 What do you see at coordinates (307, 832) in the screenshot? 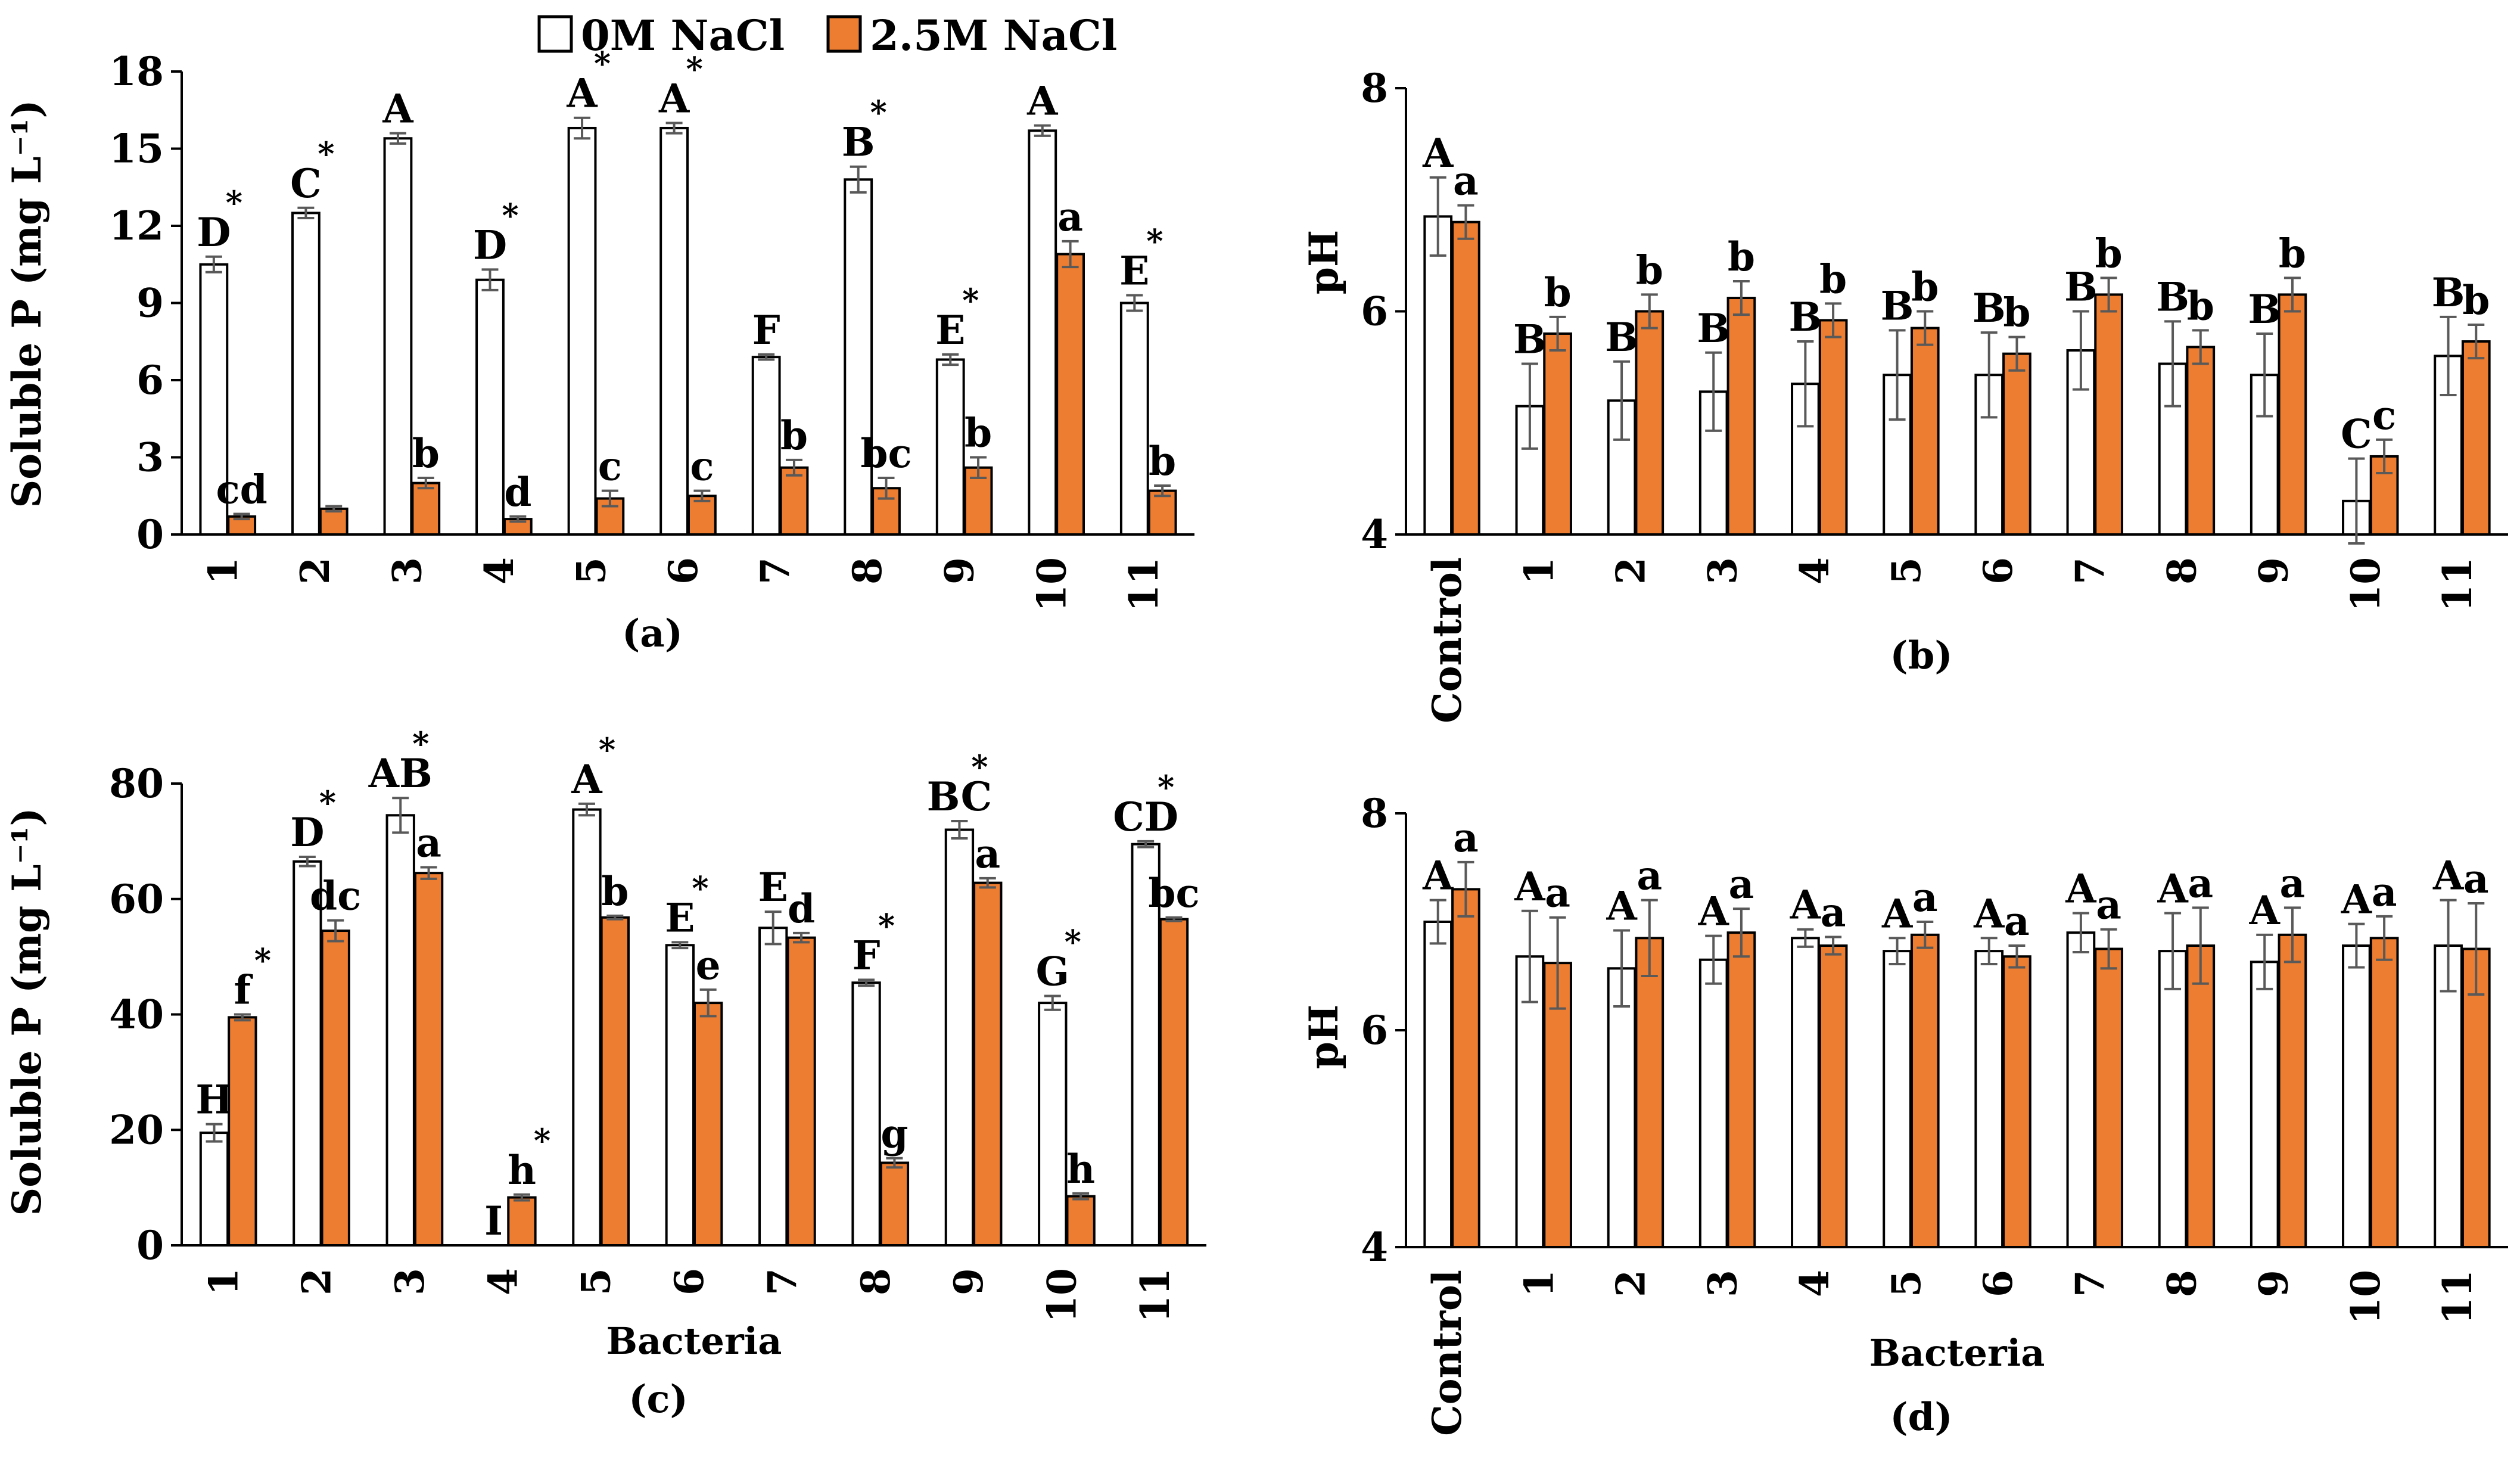
I see `significance-label: D` at bounding box center [307, 832].